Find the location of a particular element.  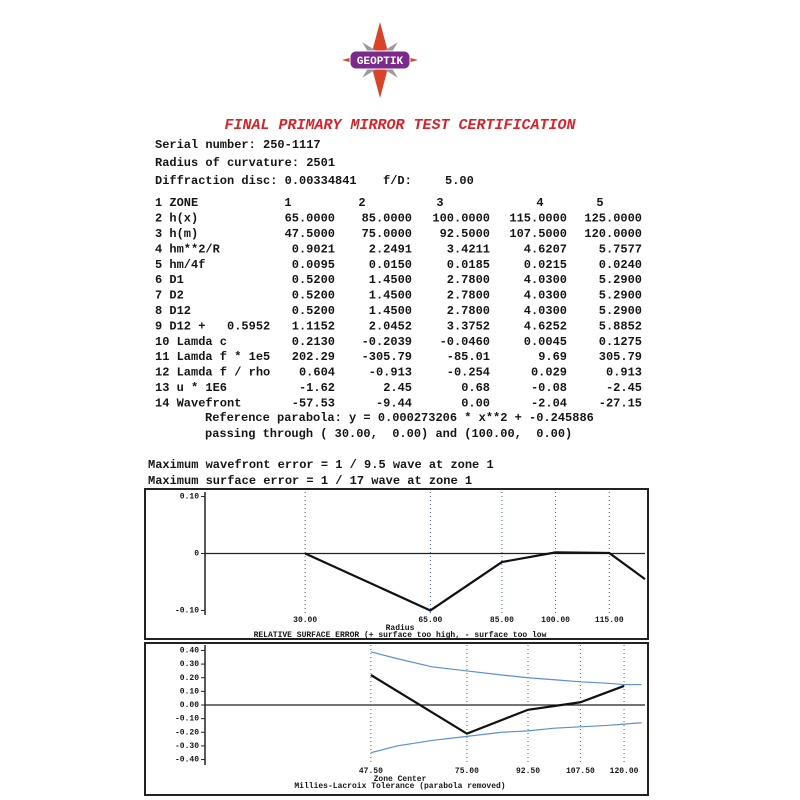

table-cell: 5.7577 is located at coordinates (620, 249).